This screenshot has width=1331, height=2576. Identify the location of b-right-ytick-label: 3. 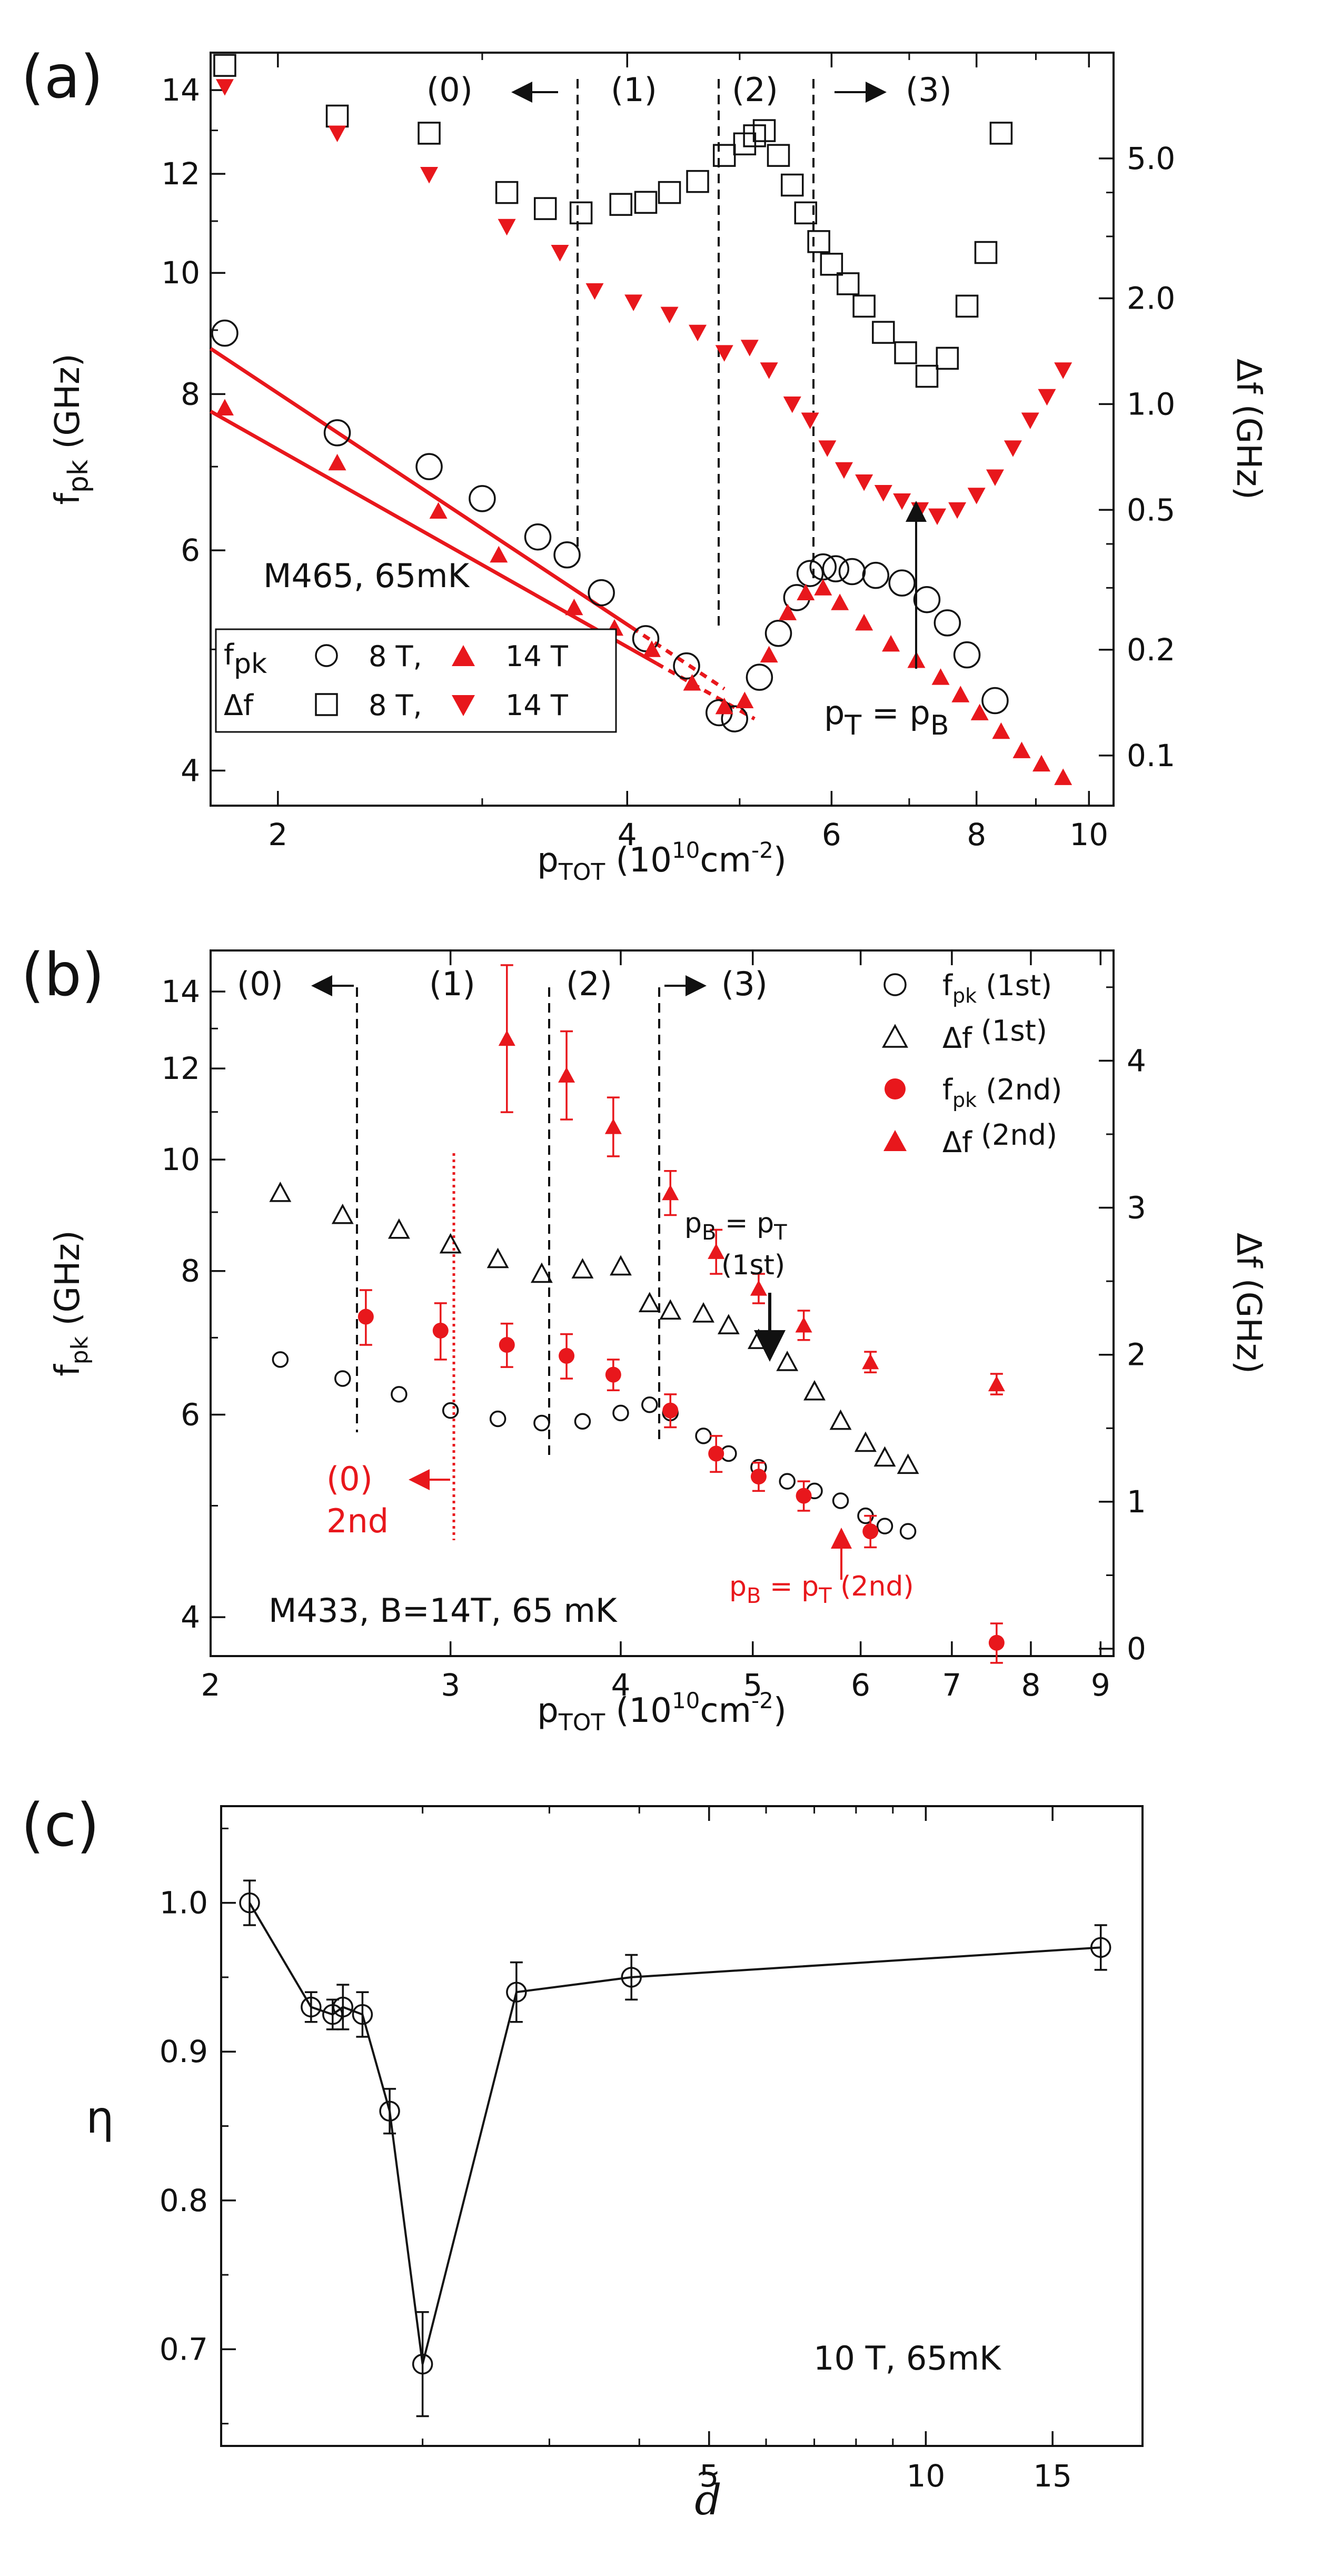
(1136, 1208).